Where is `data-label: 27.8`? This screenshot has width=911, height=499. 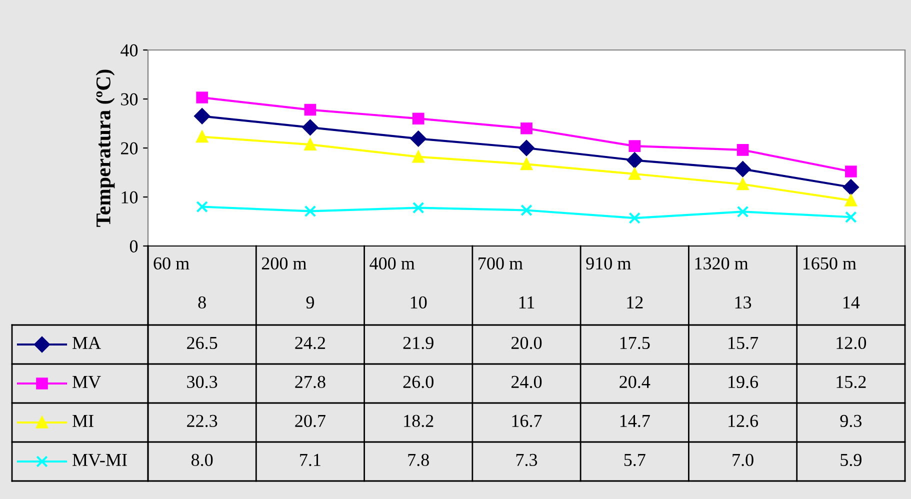
data-label: 27.8 is located at coordinates (310, 382).